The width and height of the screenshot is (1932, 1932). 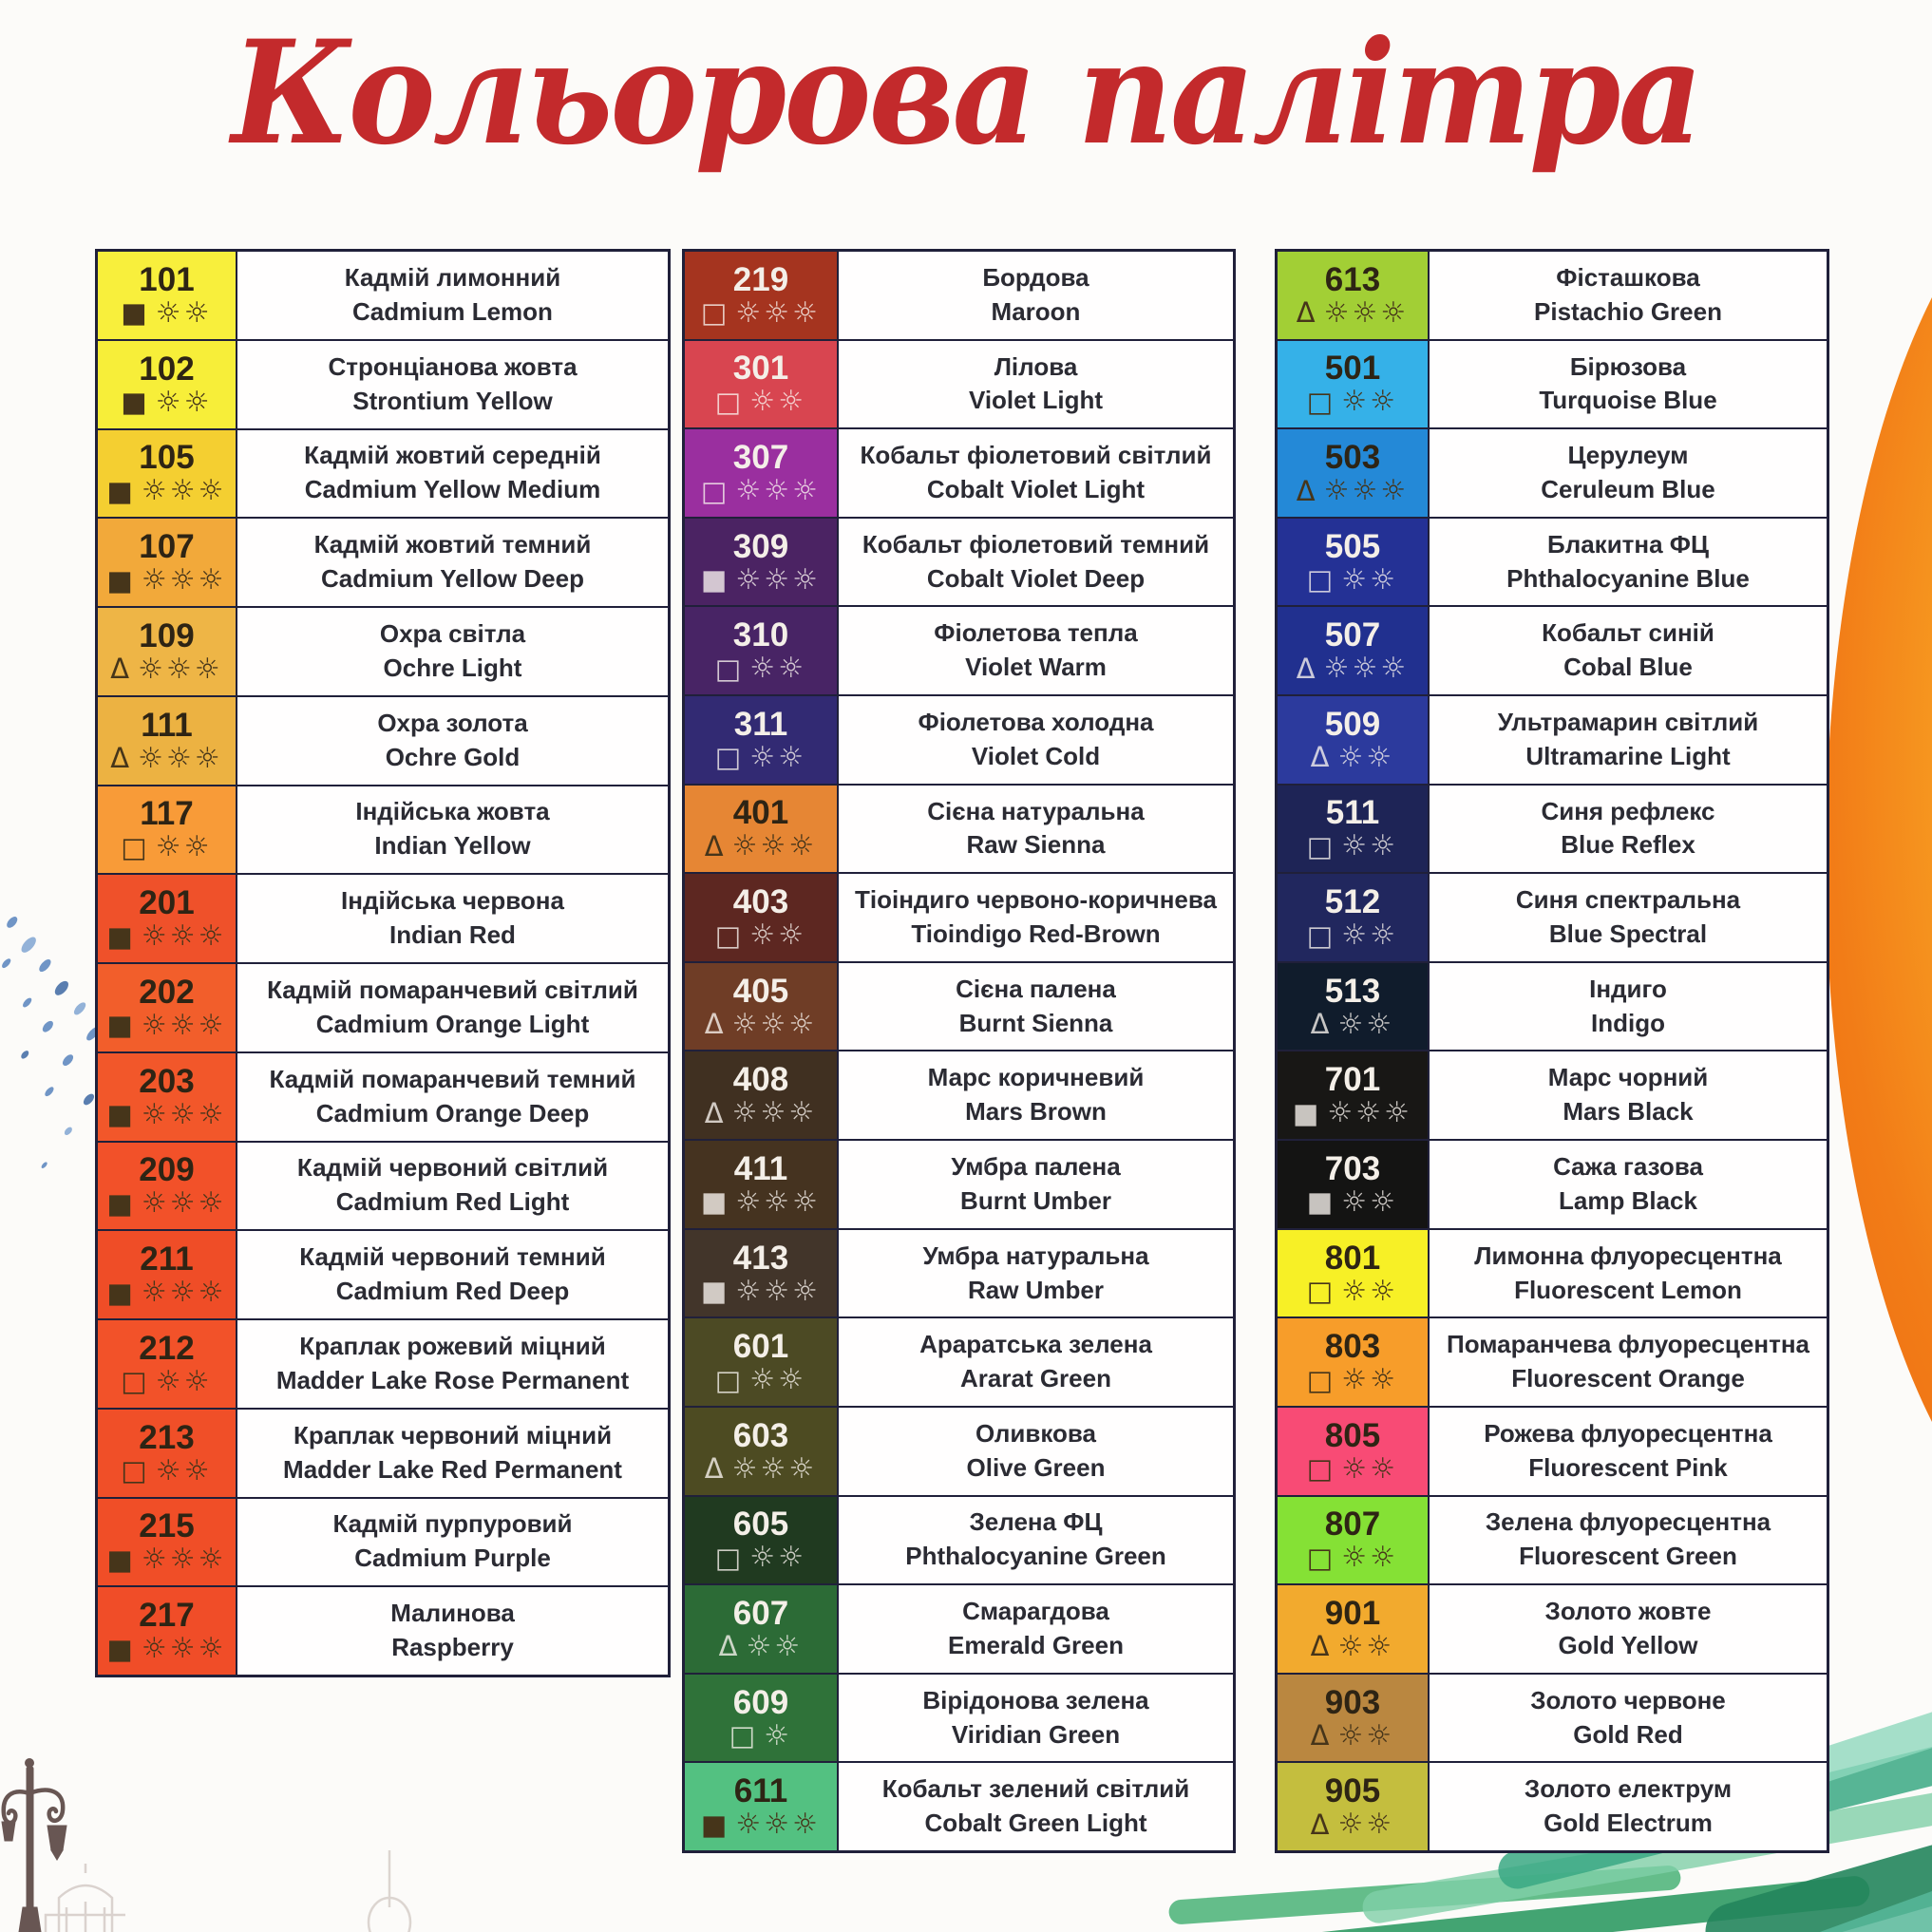 I want to click on paint-name-en: Cobalt Violet Light, so click(x=1036, y=490).